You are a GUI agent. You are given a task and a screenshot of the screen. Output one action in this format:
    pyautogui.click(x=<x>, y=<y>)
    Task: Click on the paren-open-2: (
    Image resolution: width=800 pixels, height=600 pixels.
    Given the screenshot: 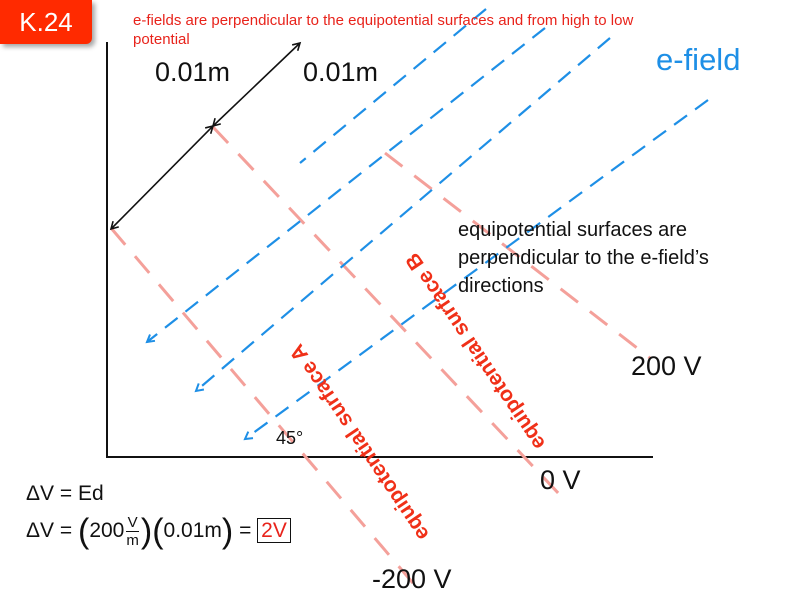 What is the action you would take?
    pyautogui.click(x=158, y=531)
    